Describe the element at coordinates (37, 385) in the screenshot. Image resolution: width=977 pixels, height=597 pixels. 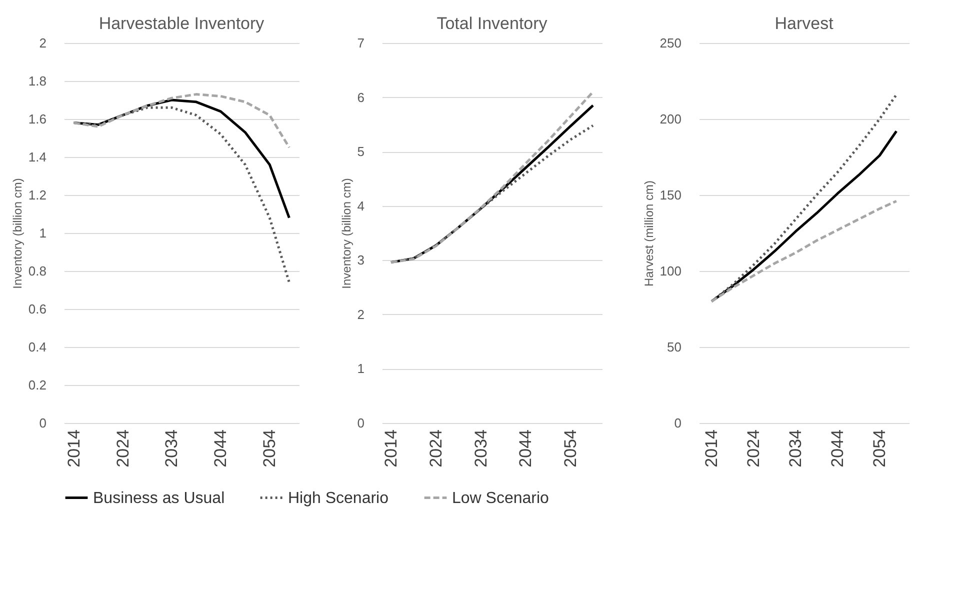
I see `y-tick-label: 0.2` at that location.